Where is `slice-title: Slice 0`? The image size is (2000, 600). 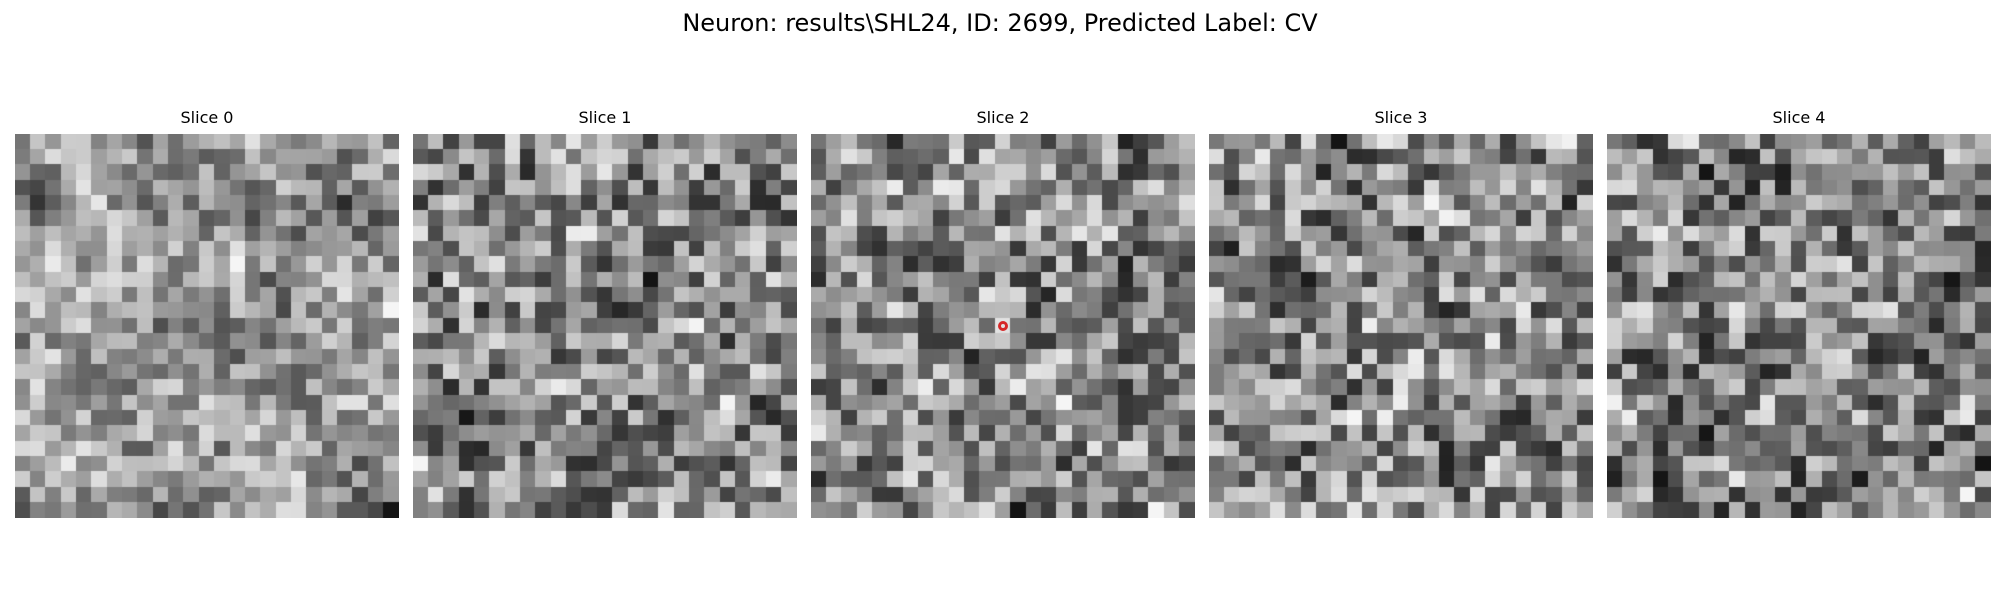
slice-title: Slice 0 is located at coordinates (207, 117).